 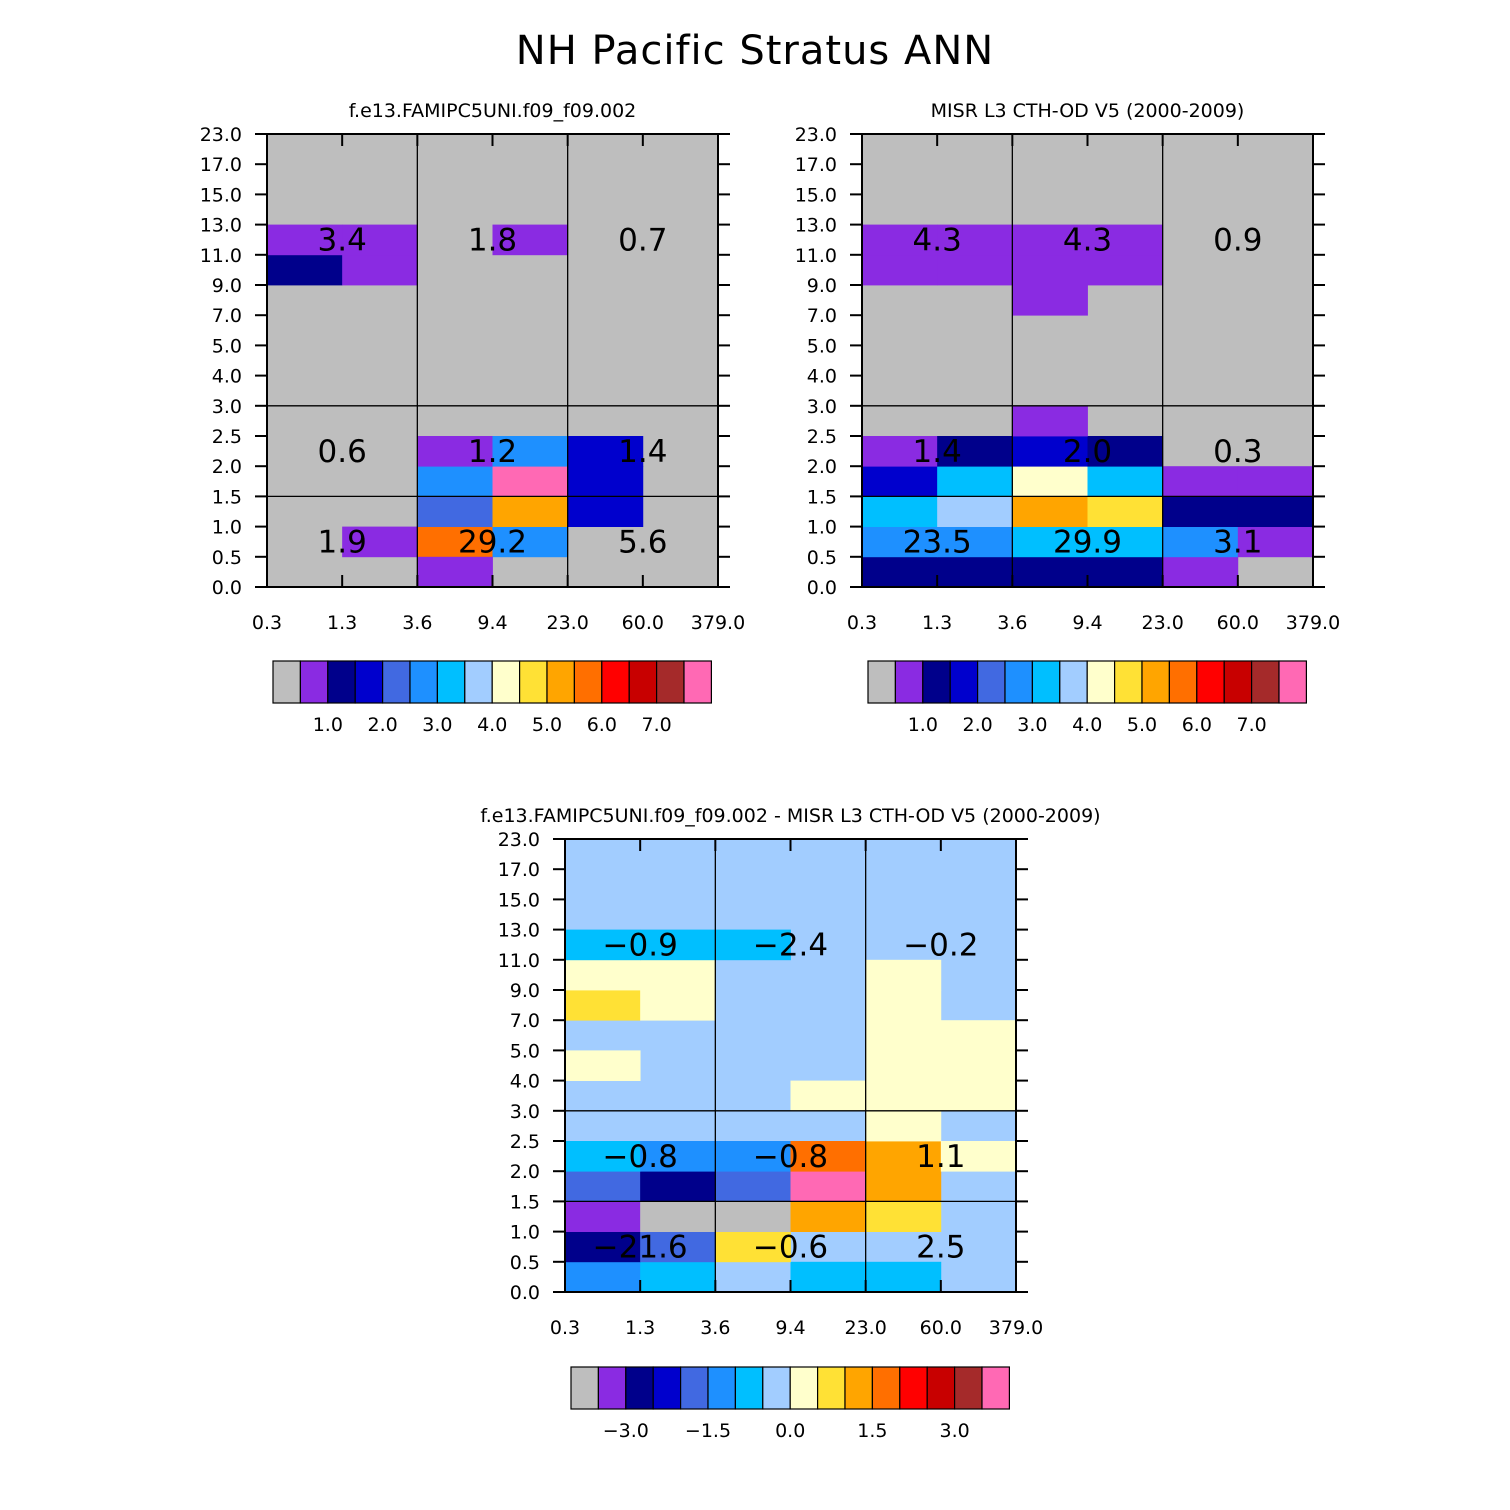 What do you see at coordinates (640, 1248) in the screenshot?
I see `box-value-label: −21.6` at bounding box center [640, 1248].